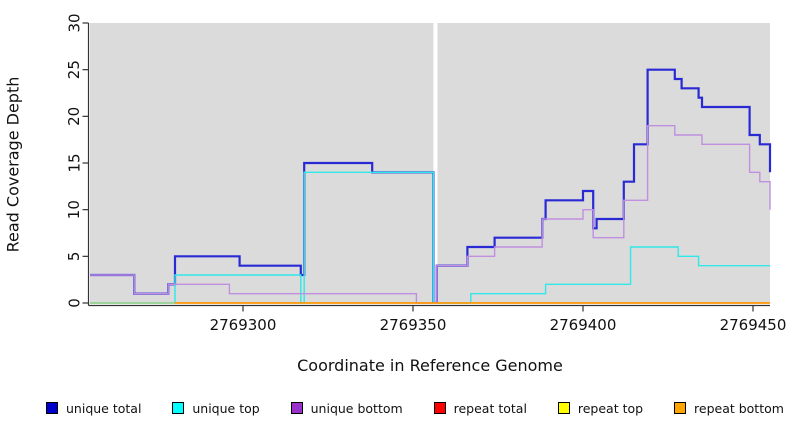 This screenshot has width=792, height=432. I want to click on repeat-top-swatch, so click(563, 408).